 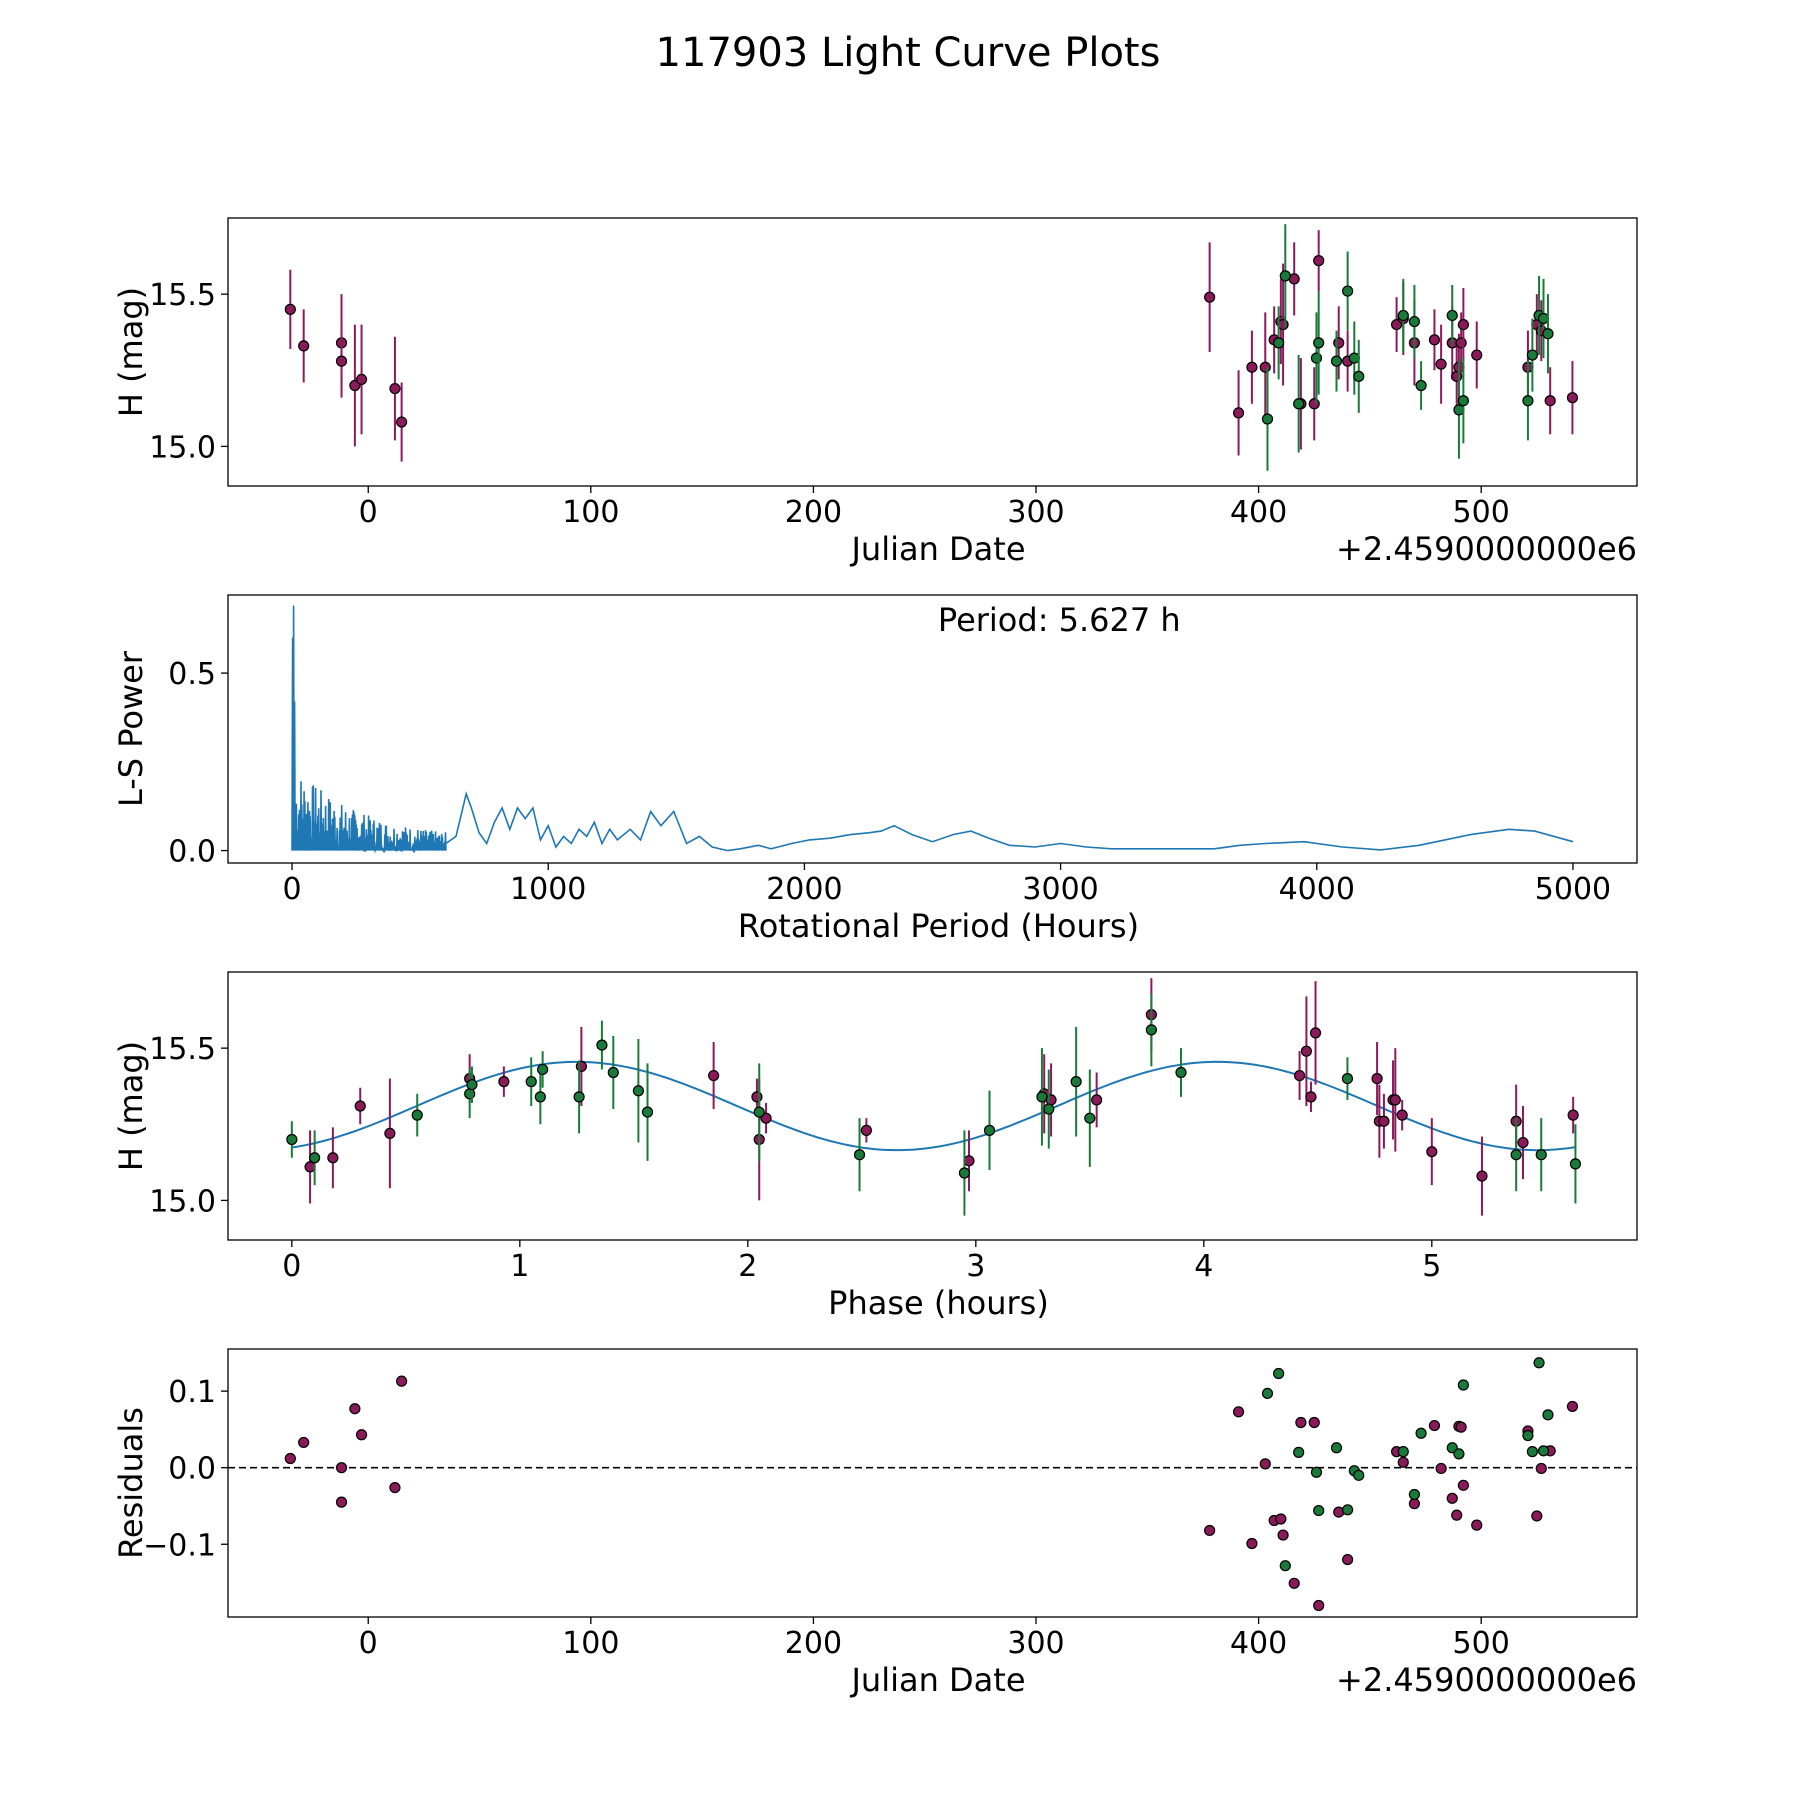 What do you see at coordinates (192, 674) in the screenshot?
I see `y-tick-label: 0.5` at bounding box center [192, 674].